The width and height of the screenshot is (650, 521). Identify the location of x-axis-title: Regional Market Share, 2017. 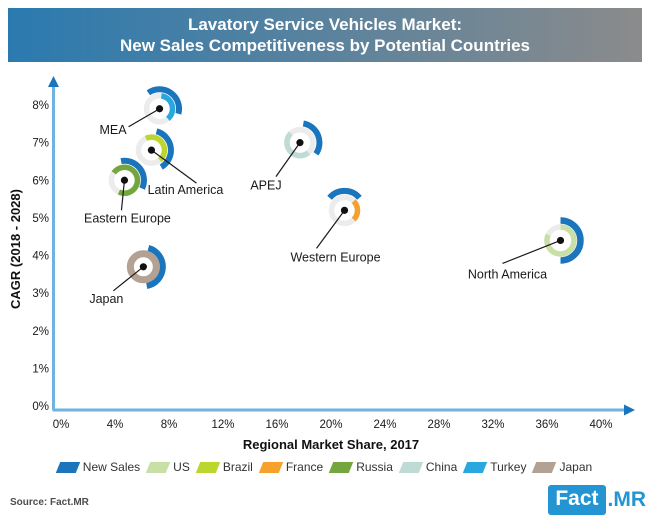
(331, 444).